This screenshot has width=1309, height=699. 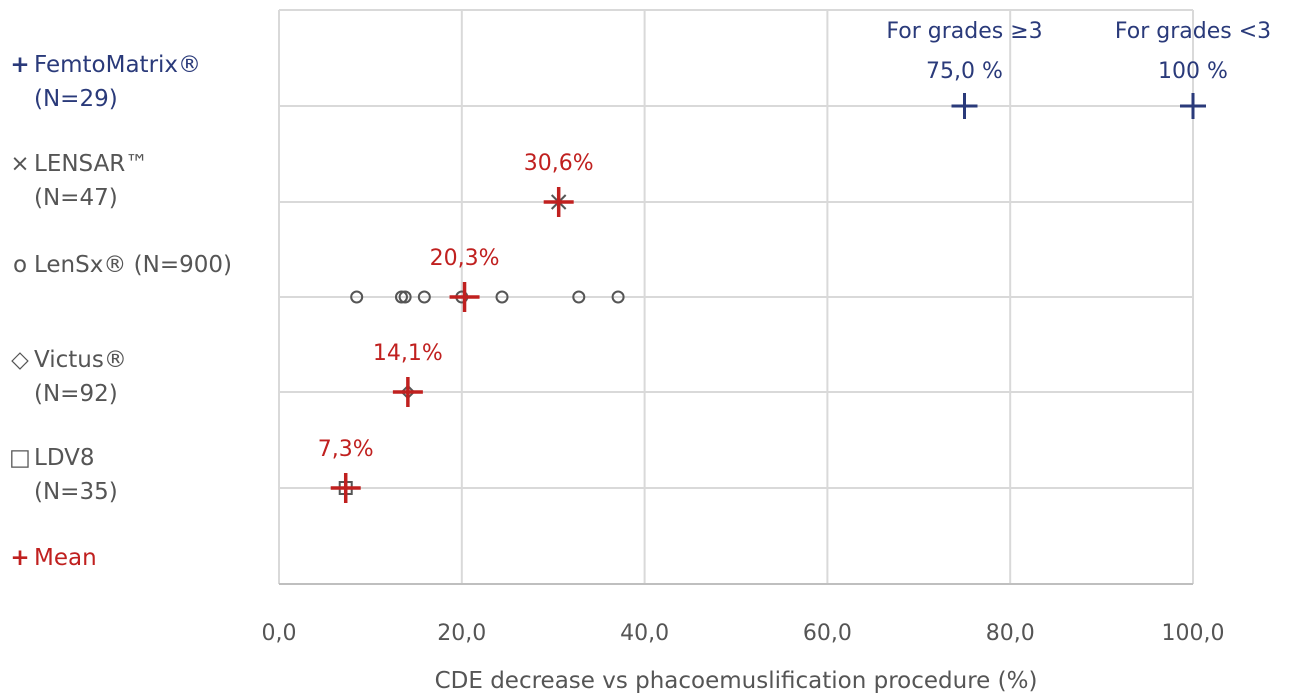 What do you see at coordinates (78, 181) in the screenshot?
I see `legend-lensar: × LENSAR™ (N=47)` at bounding box center [78, 181].